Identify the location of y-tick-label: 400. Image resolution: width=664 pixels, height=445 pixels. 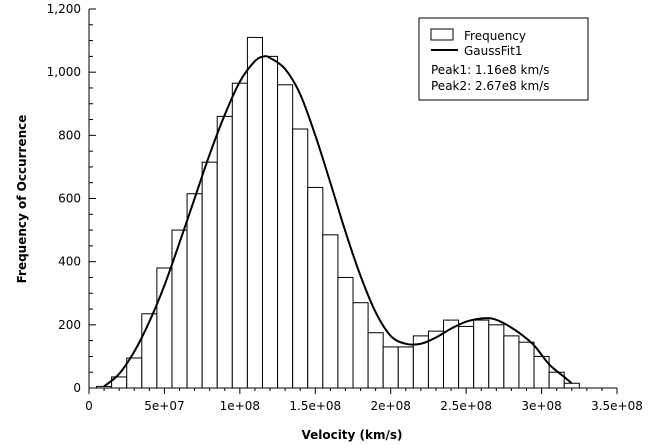
(69, 262).